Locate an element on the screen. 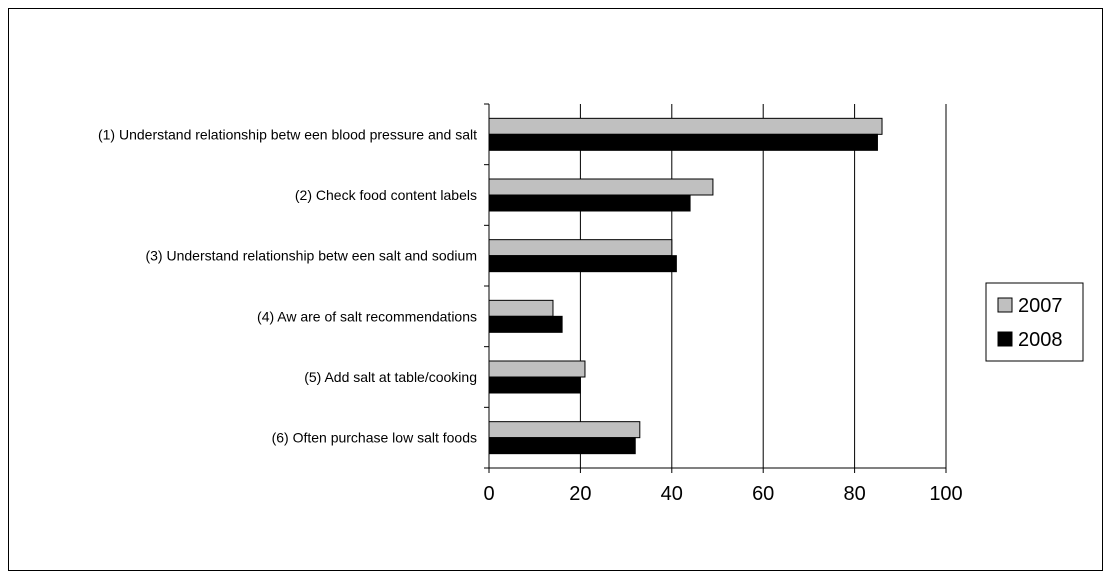  legend-label-2008: 2008 is located at coordinates (1040, 340).